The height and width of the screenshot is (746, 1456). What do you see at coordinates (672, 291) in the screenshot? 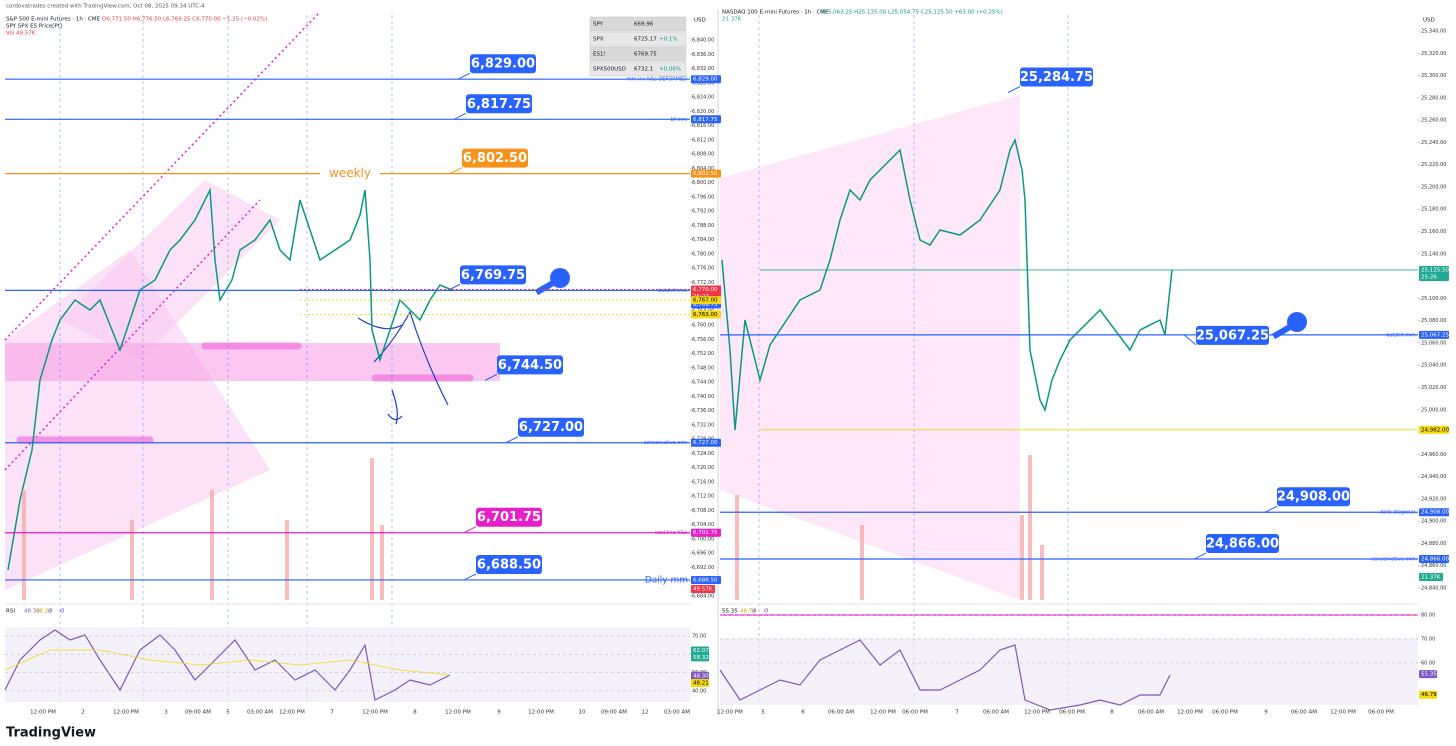
I see `level-note: batshit mm` at bounding box center [672, 291].